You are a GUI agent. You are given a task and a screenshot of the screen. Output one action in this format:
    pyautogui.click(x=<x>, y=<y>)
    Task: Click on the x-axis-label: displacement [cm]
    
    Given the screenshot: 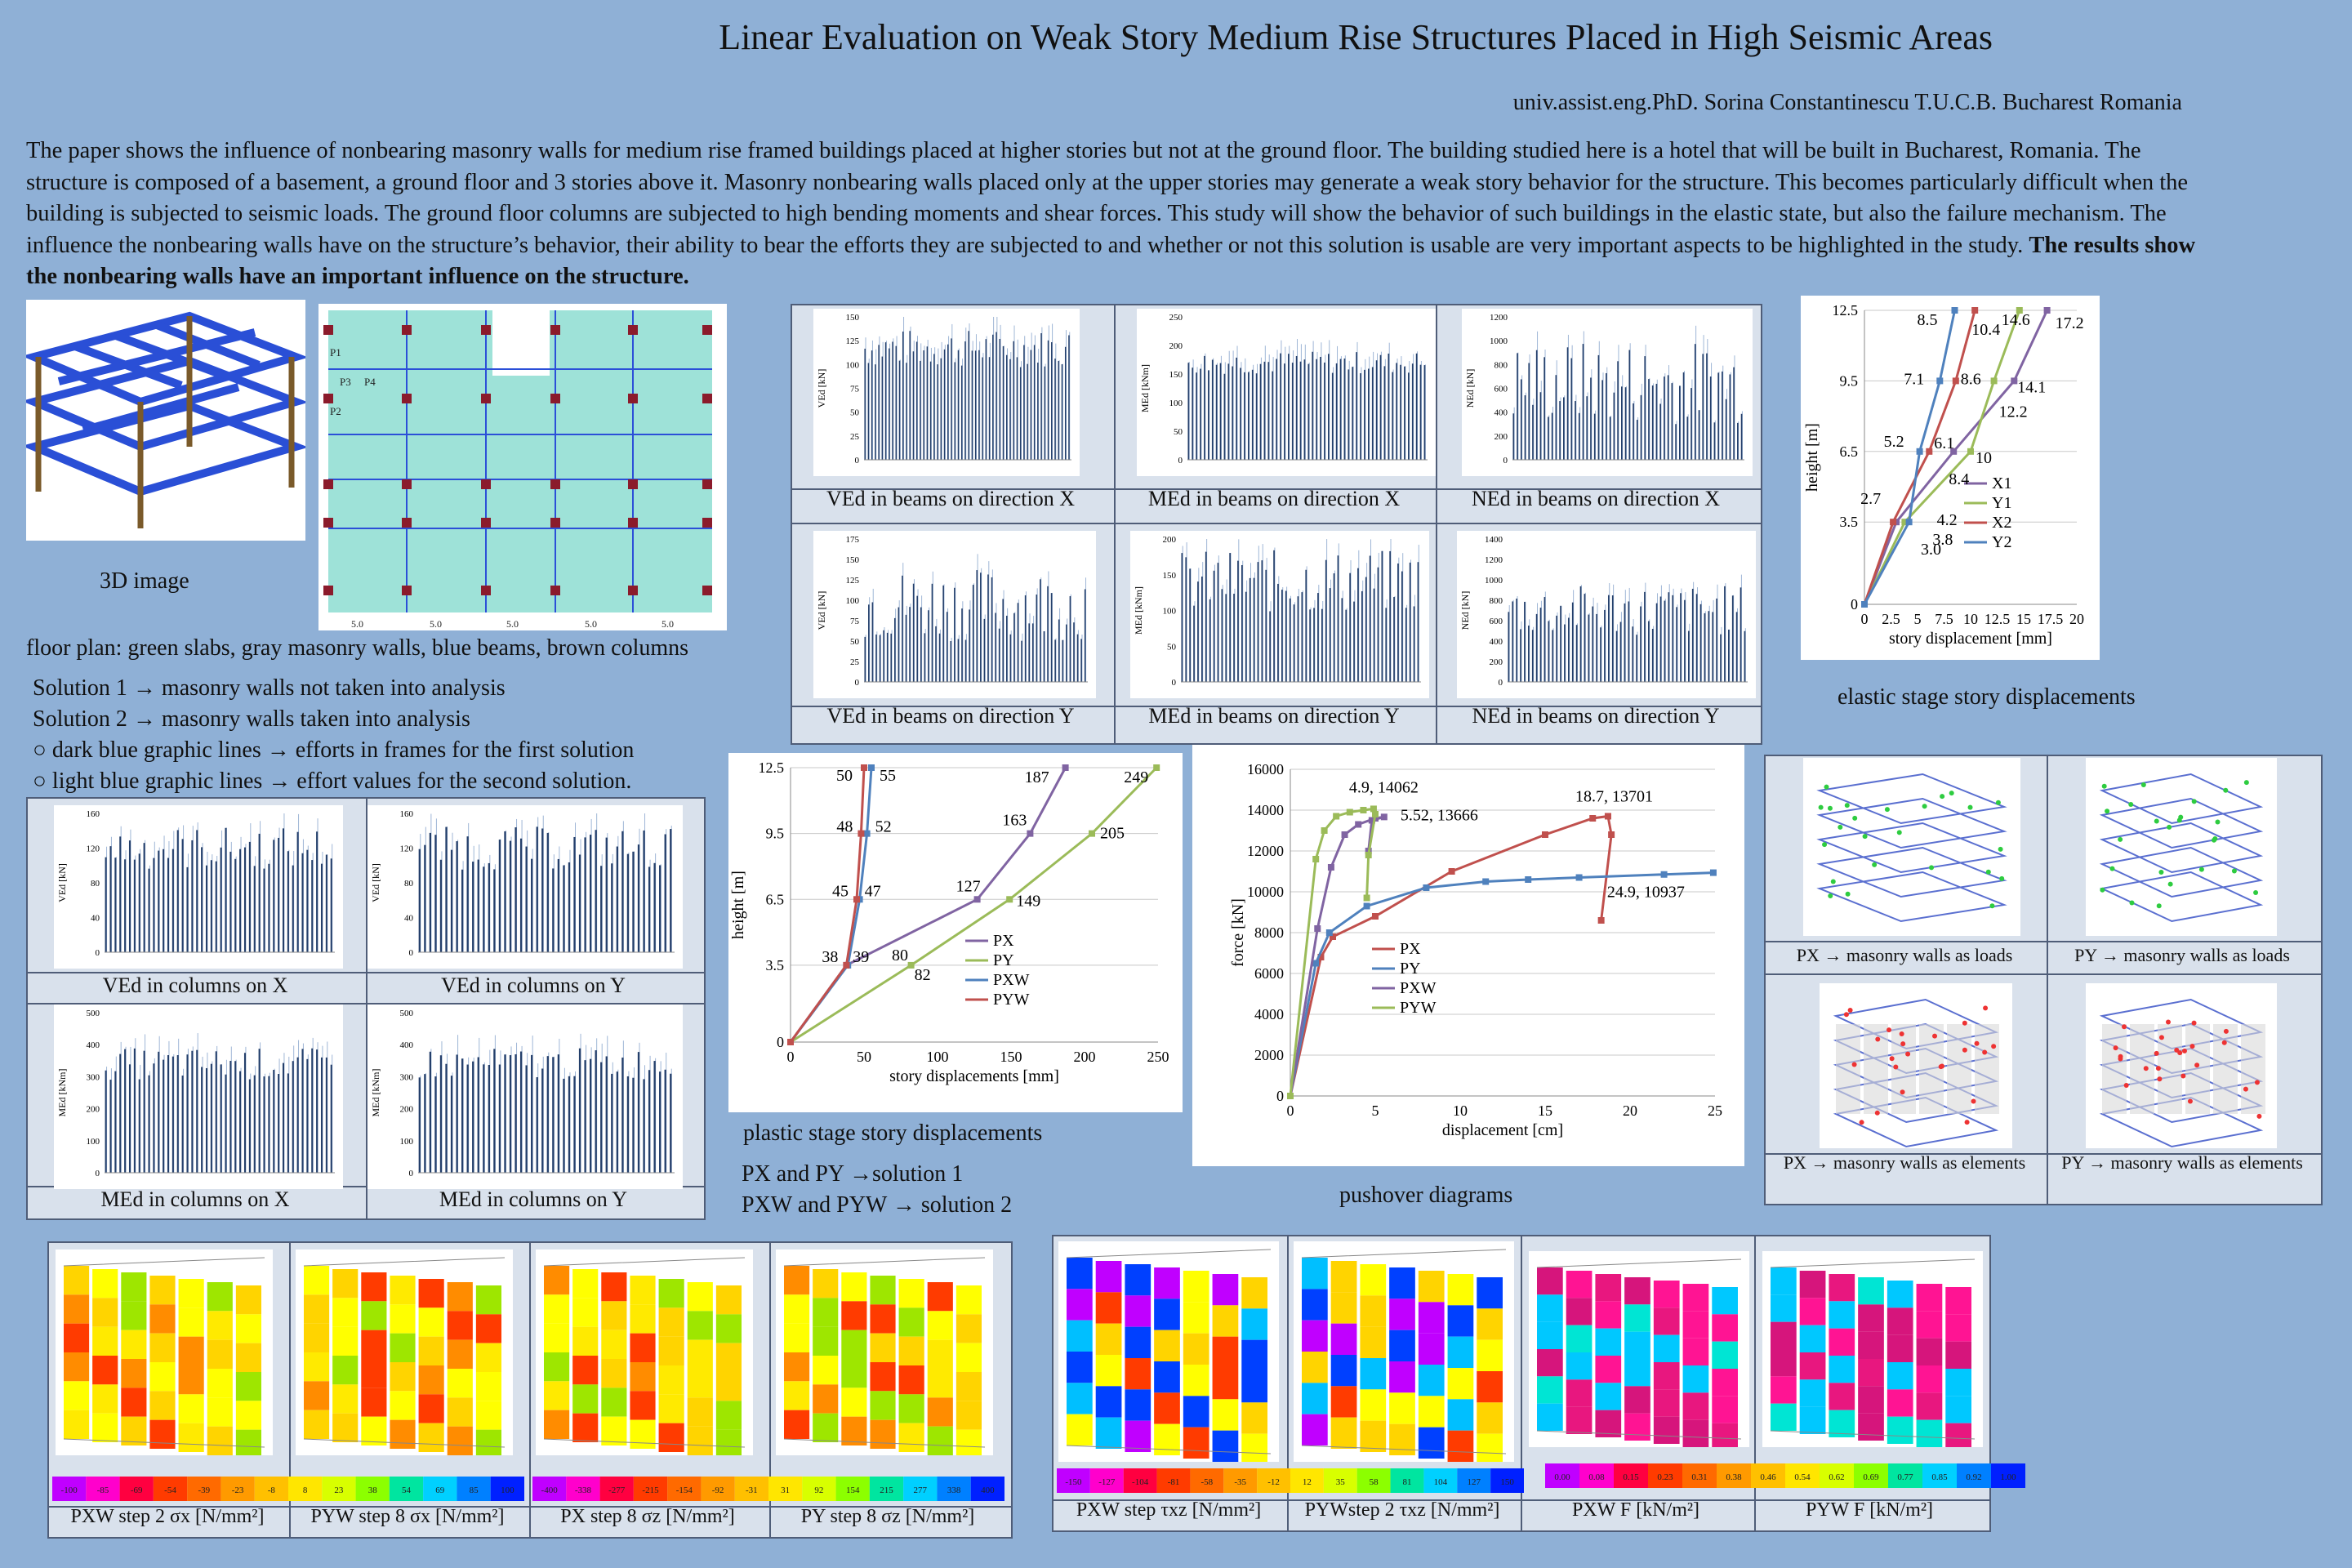 What is the action you would take?
    pyautogui.click(x=1502, y=1130)
    